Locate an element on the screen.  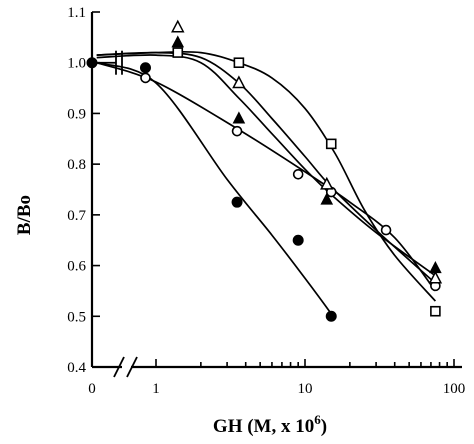
y-tick-label: 0.8 is located at coordinates (76, 165).